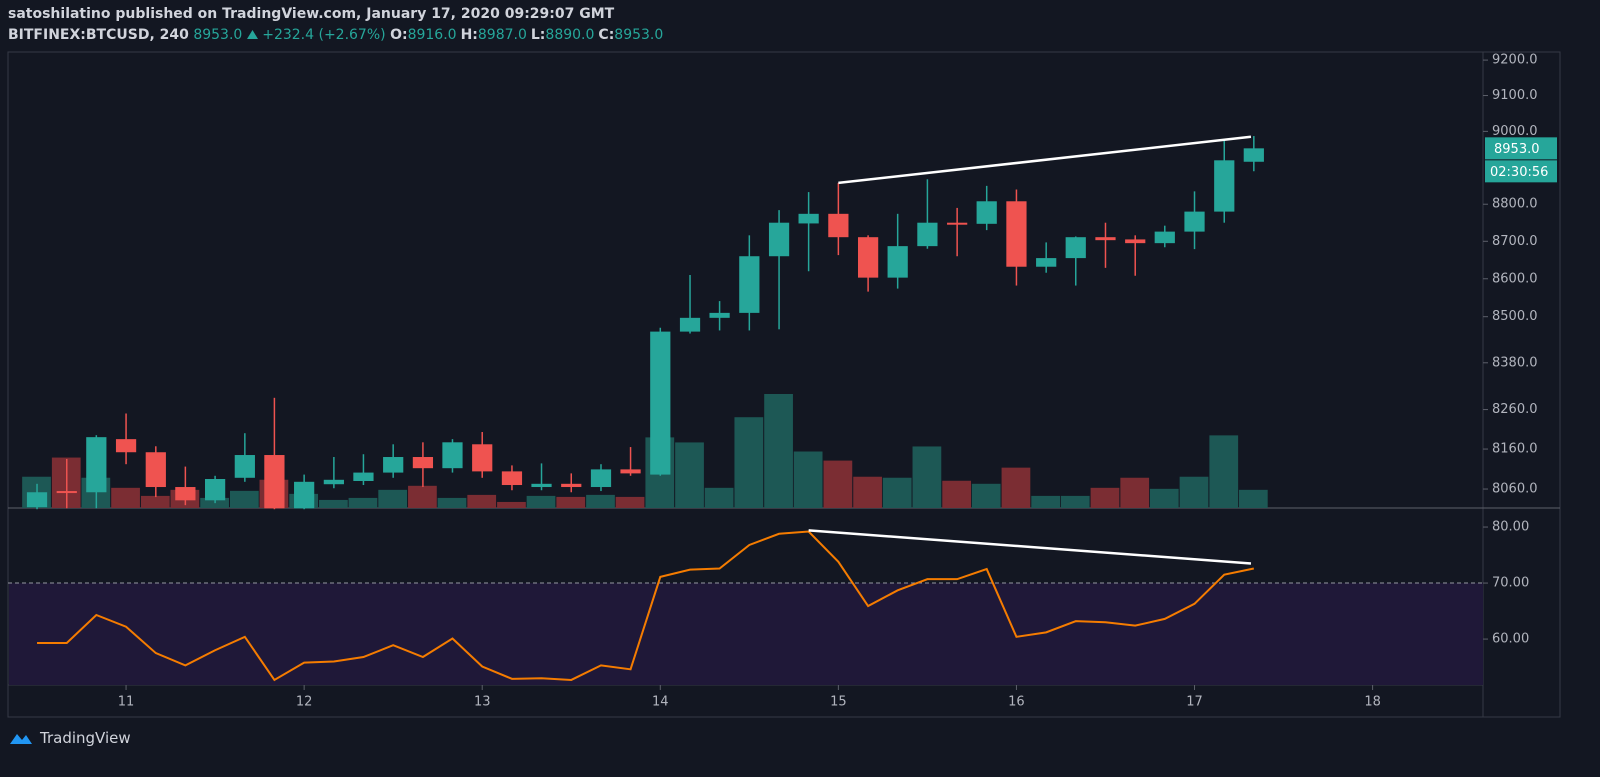  I want to click on x-tick-label: 17, so click(1194, 702).